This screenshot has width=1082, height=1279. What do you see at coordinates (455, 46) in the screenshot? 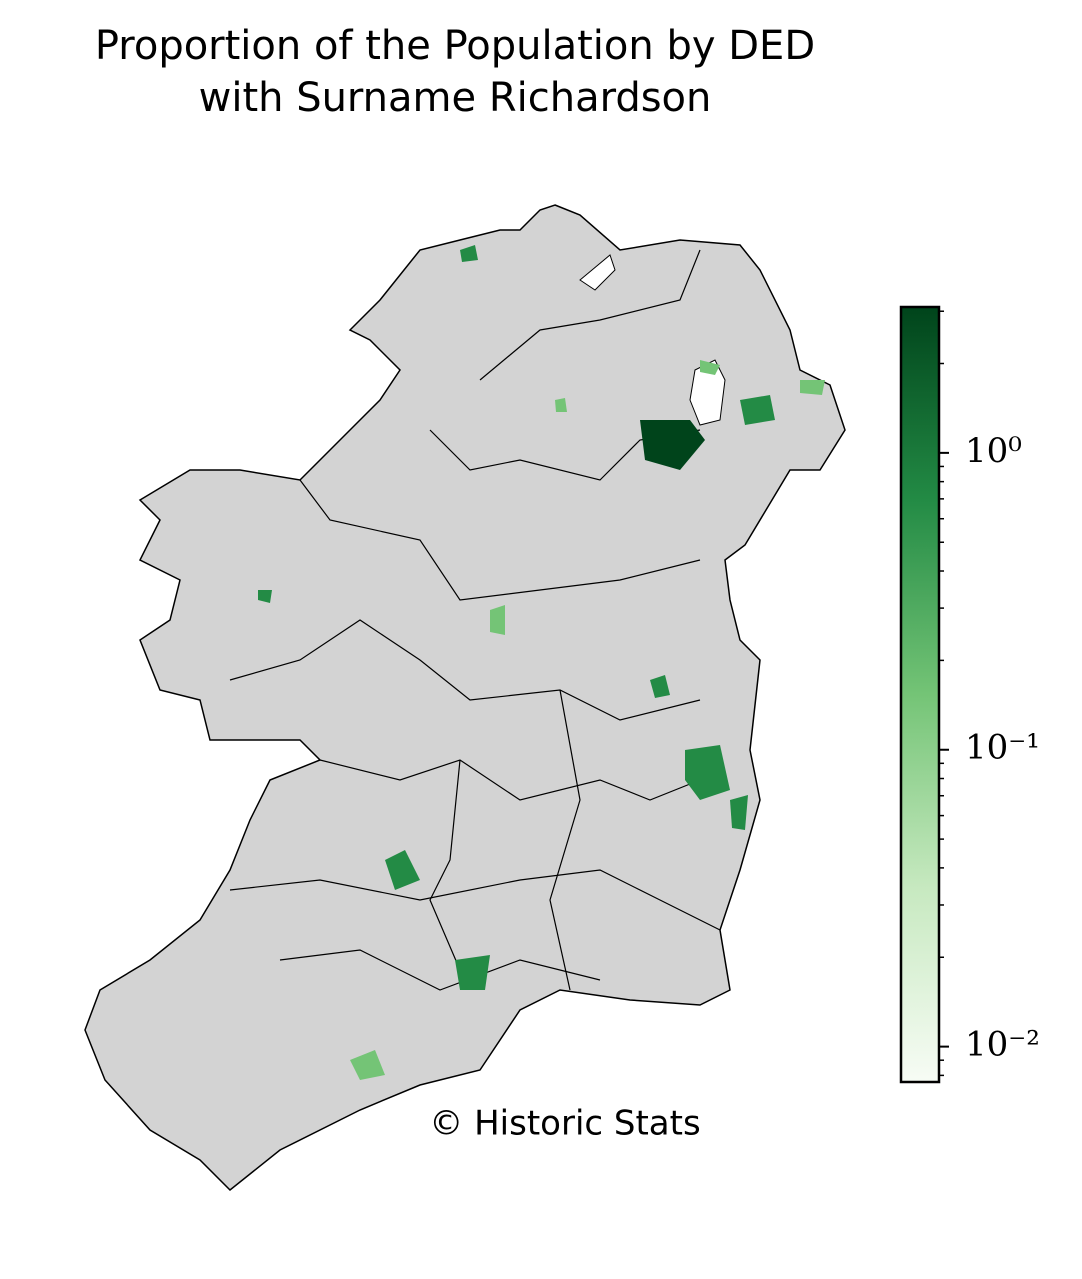
I see `title-line: Proportion of the Population by DED` at bounding box center [455, 46].